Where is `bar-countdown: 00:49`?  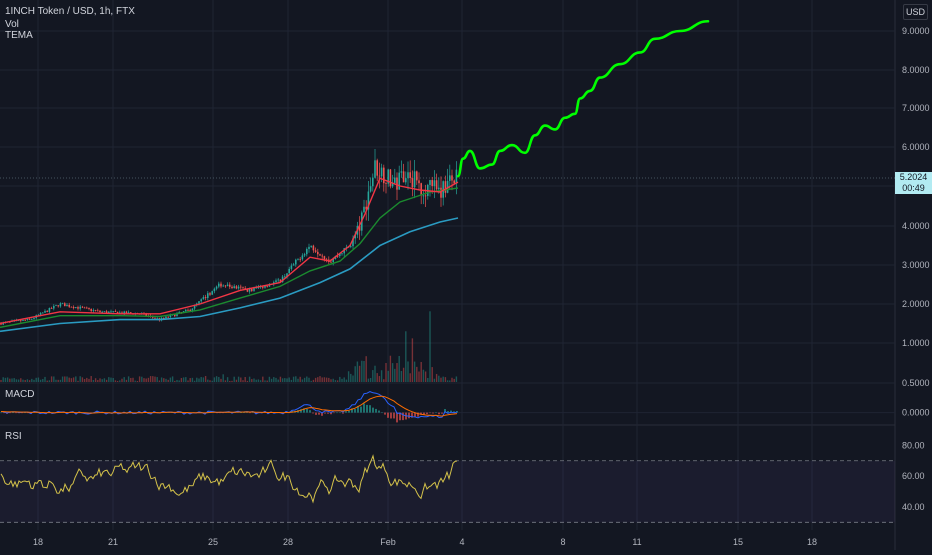
bar-countdown: 00:49 is located at coordinates (913, 188).